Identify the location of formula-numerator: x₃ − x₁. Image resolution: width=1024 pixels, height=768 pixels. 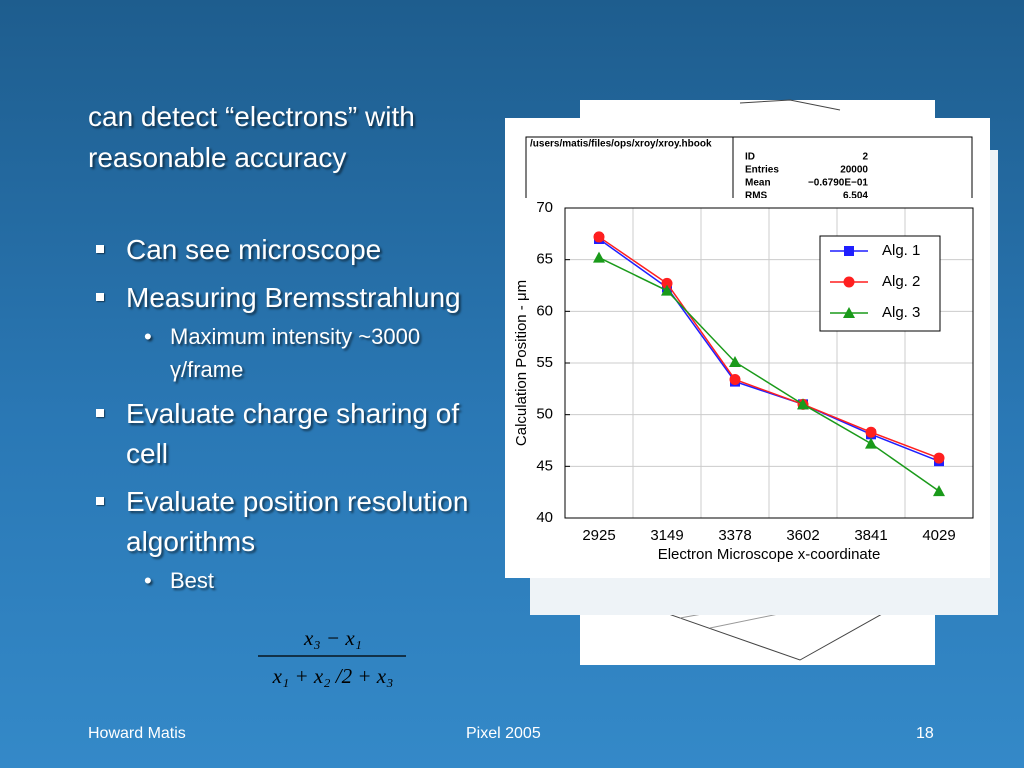
(332, 638).